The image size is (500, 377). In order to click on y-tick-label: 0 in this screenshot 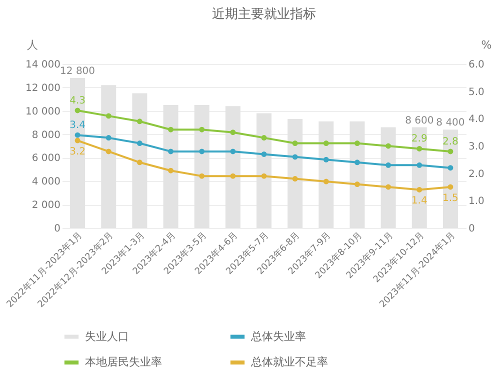, I will do `click(57, 229)`.